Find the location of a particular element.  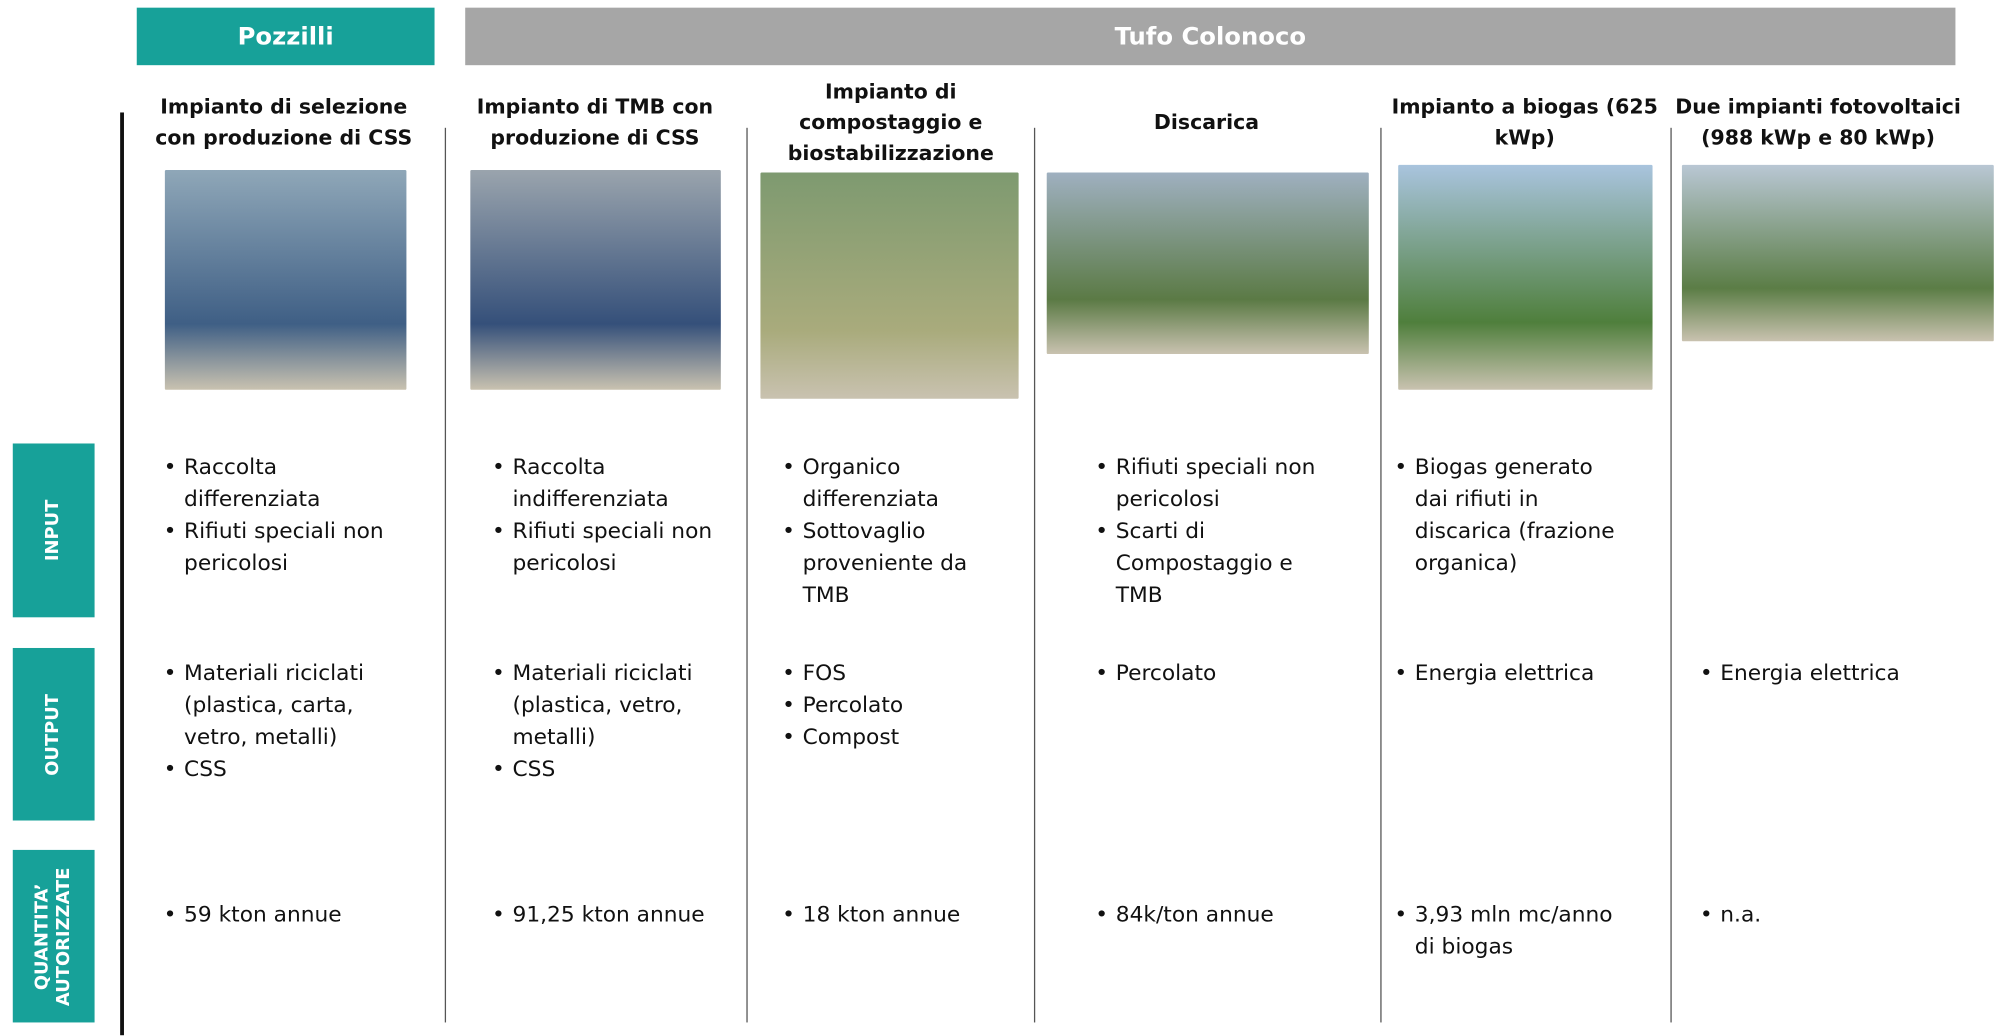

bullet-item: Raccolta indifferenziata is located at coordinates (604, 484).